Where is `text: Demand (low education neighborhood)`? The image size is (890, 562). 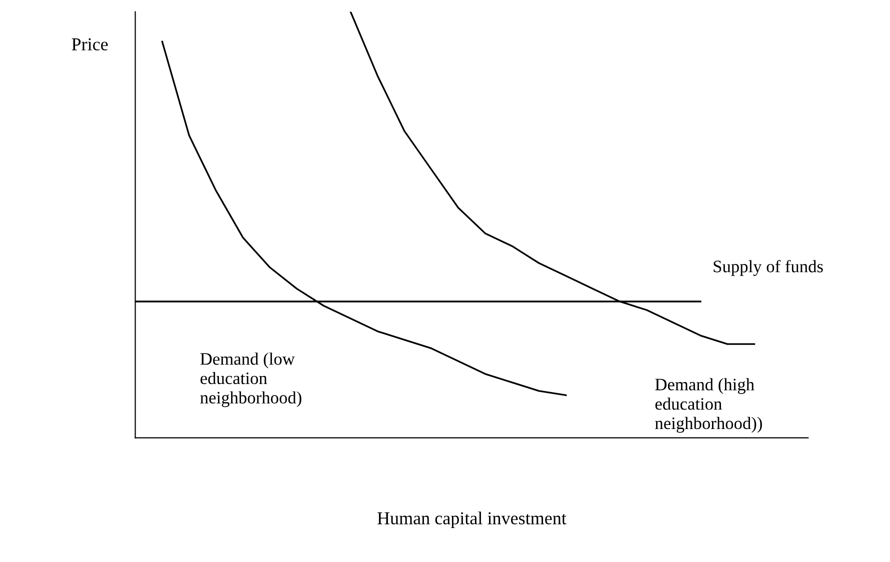 text: Demand (low education neighborhood) is located at coordinates (251, 380).